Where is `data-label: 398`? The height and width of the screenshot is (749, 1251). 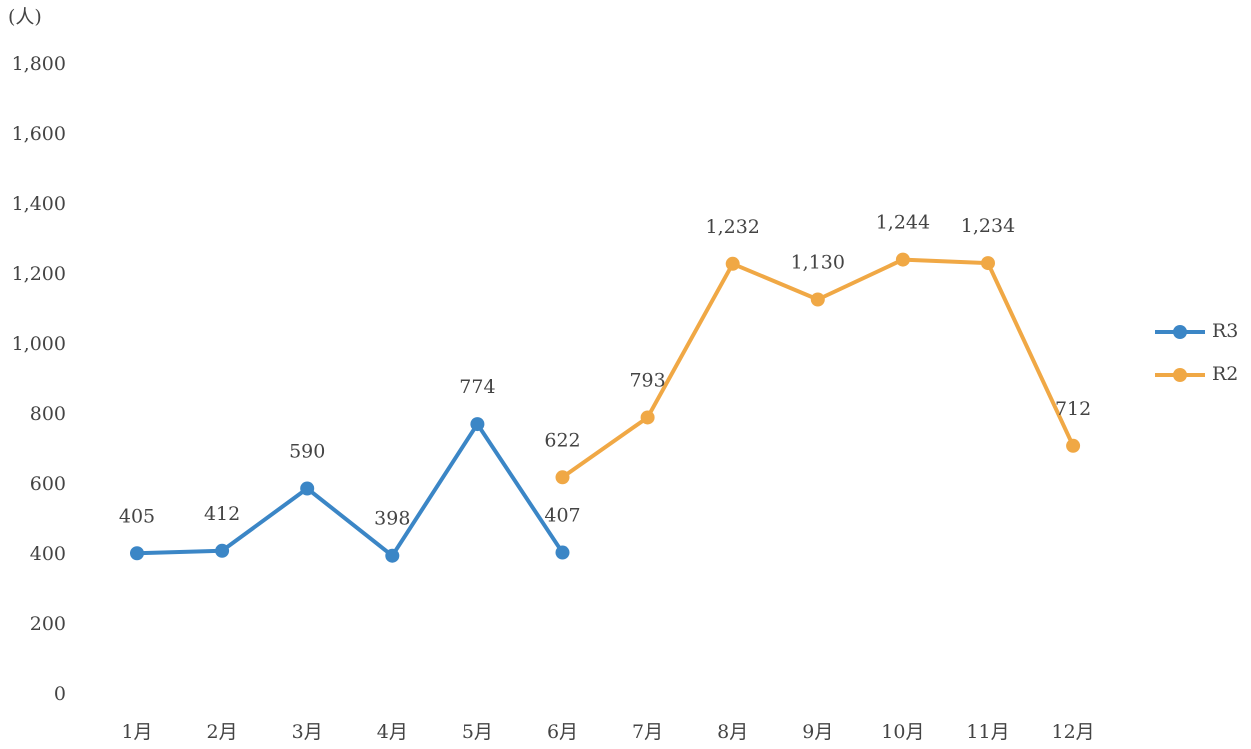 data-label: 398 is located at coordinates (392, 519).